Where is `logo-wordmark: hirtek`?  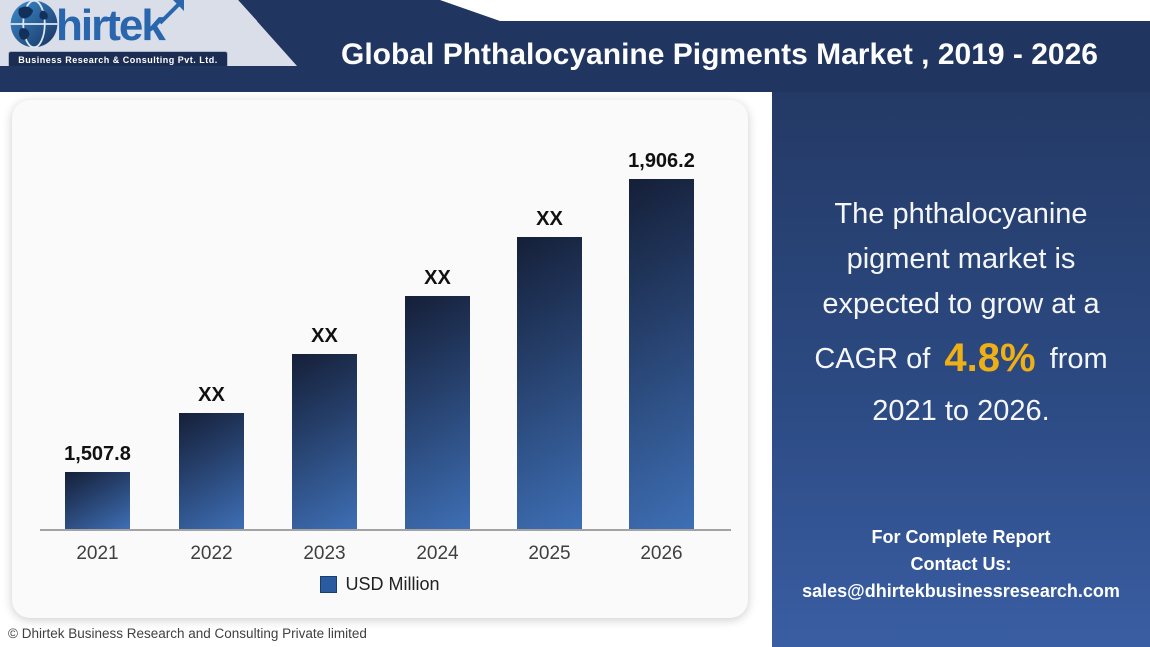 logo-wordmark: hirtek is located at coordinates (111, 25).